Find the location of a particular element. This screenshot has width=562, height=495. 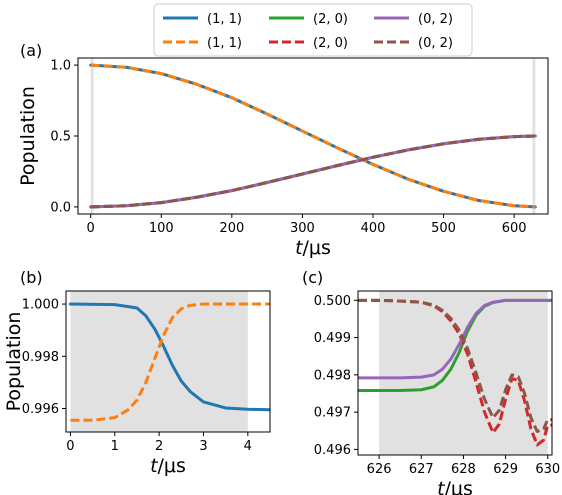

legend: (1, 1) (1, 1) (2, 0) (2, 0) (0, 2) (0, 2) is located at coordinates (313, 30).